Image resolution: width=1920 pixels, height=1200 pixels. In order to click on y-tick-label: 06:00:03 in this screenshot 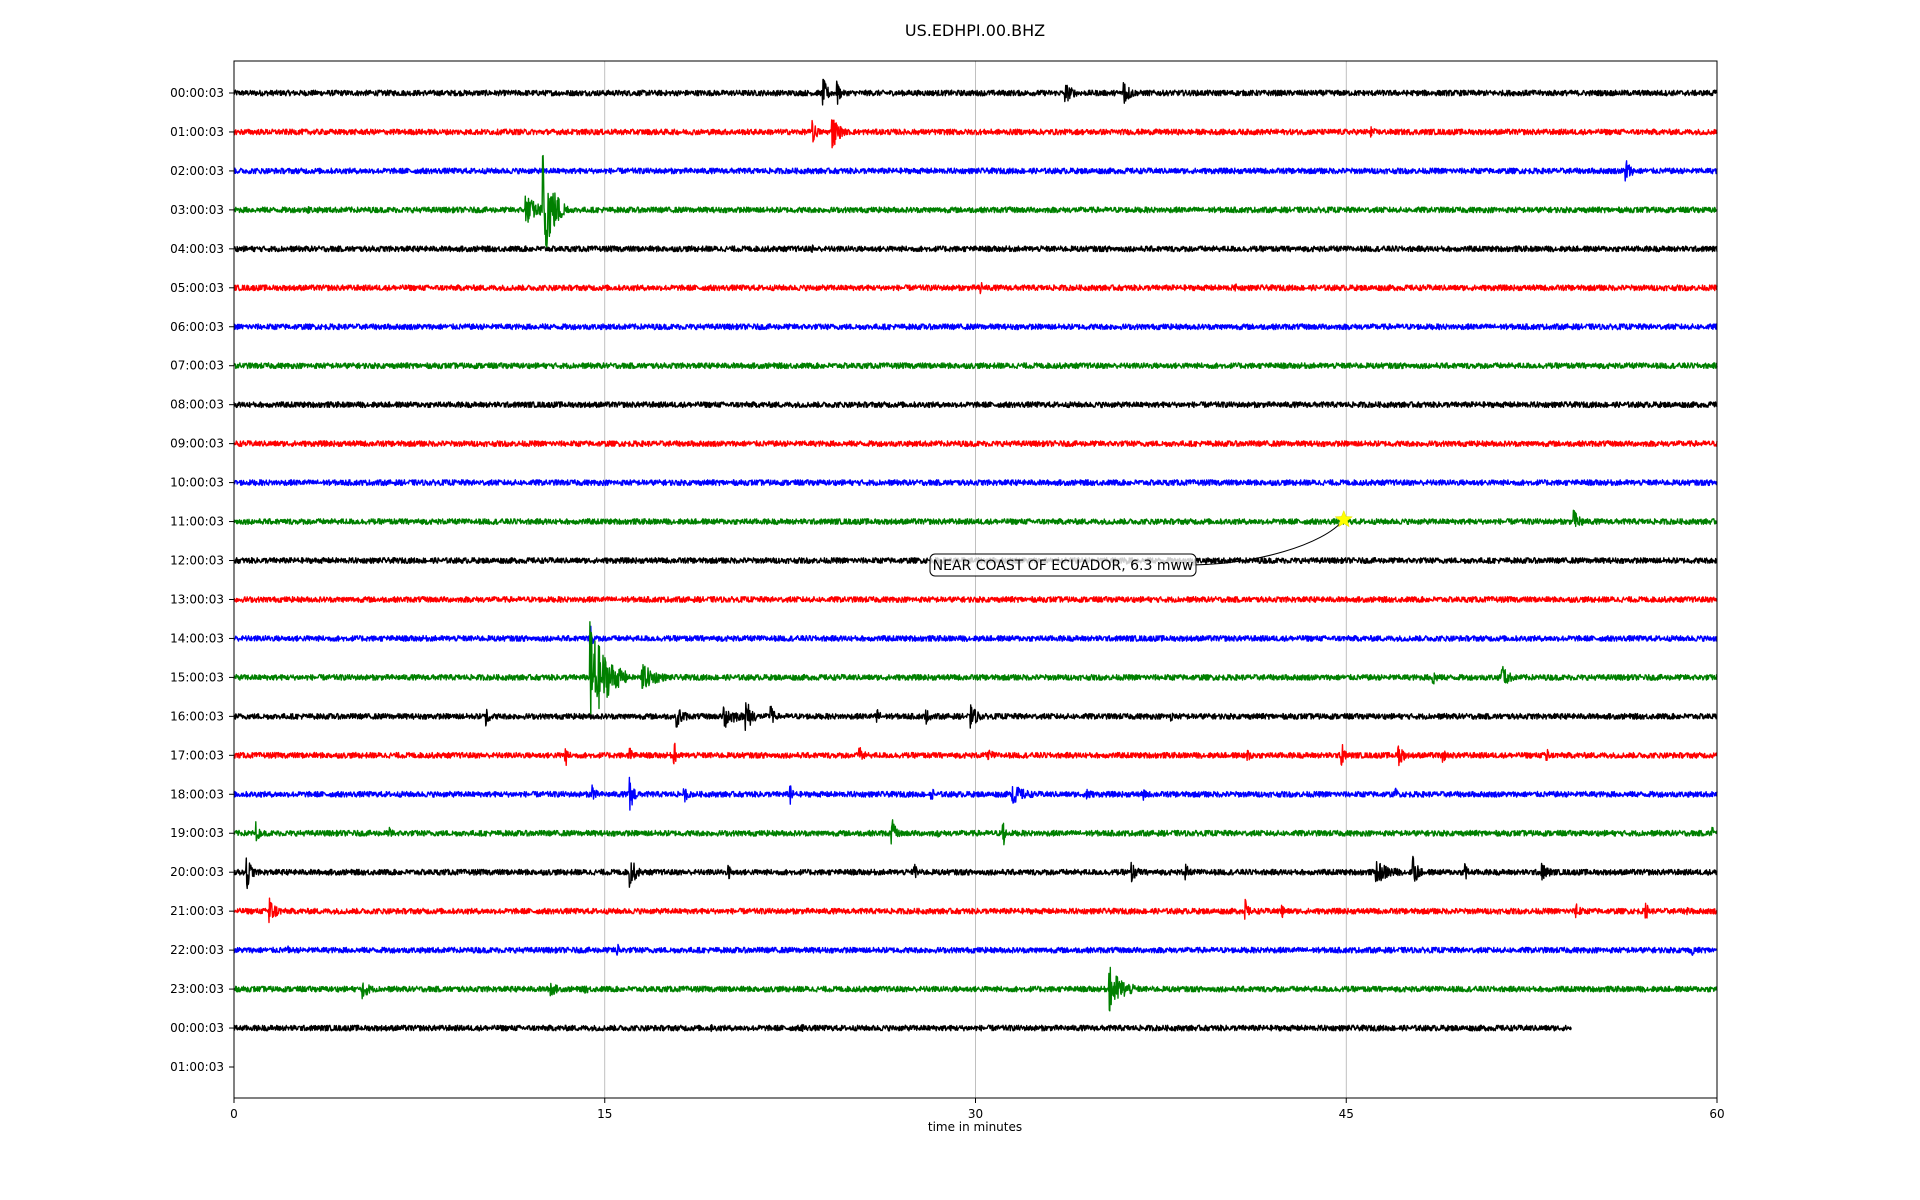, I will do `click(197, 327)`.